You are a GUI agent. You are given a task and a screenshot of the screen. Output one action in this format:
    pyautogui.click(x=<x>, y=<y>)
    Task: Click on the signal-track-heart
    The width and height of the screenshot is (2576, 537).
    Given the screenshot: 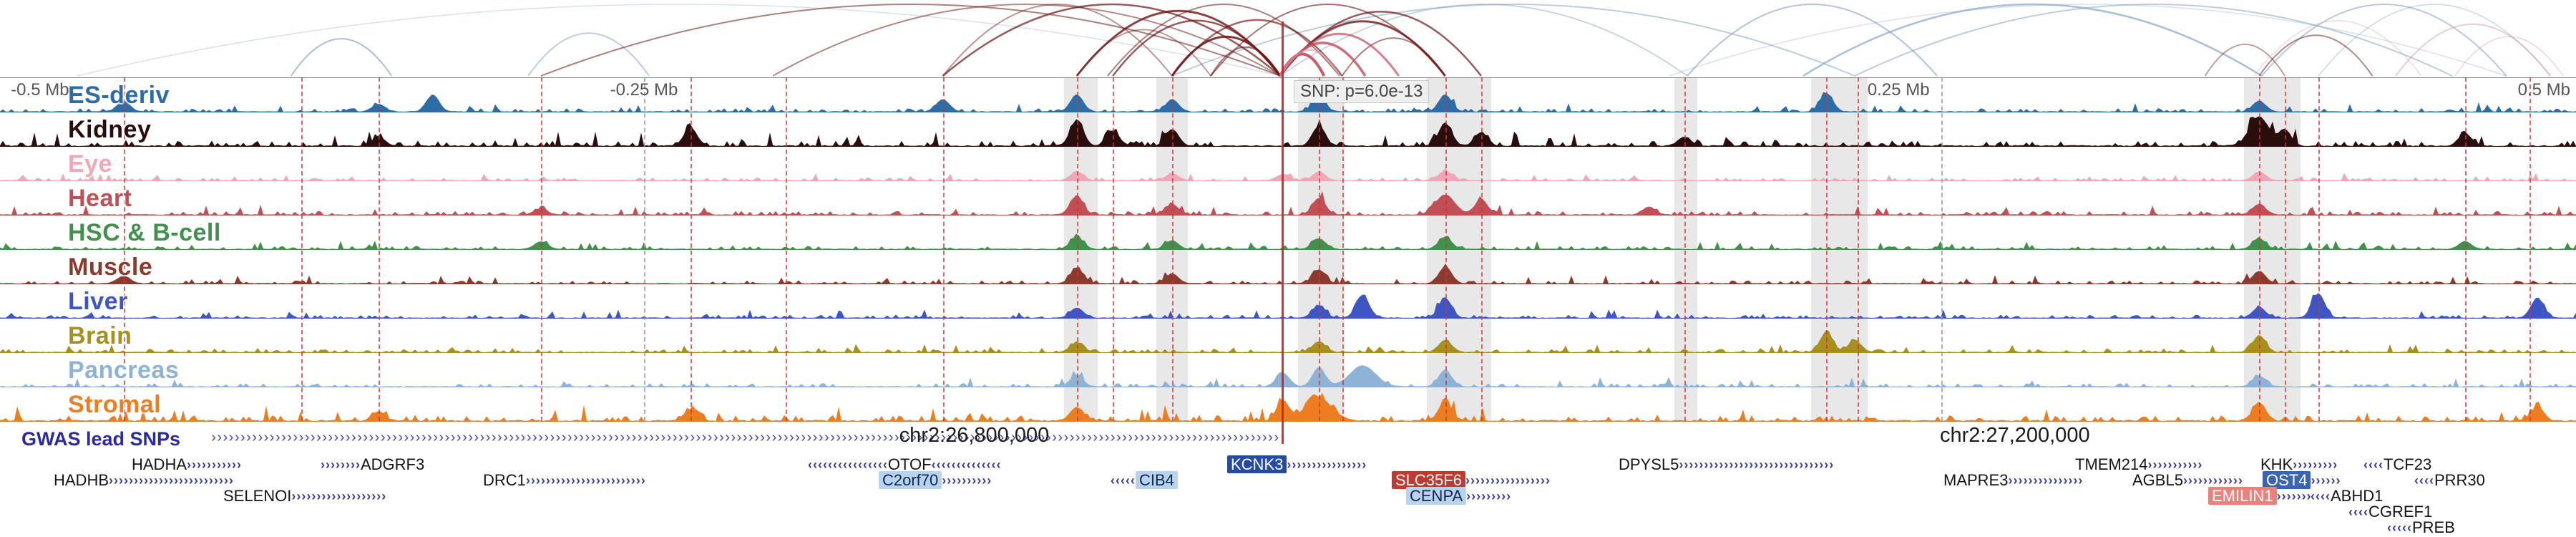 What is the action you would take?
    pyautogui.click(x=1288, y=198)
    